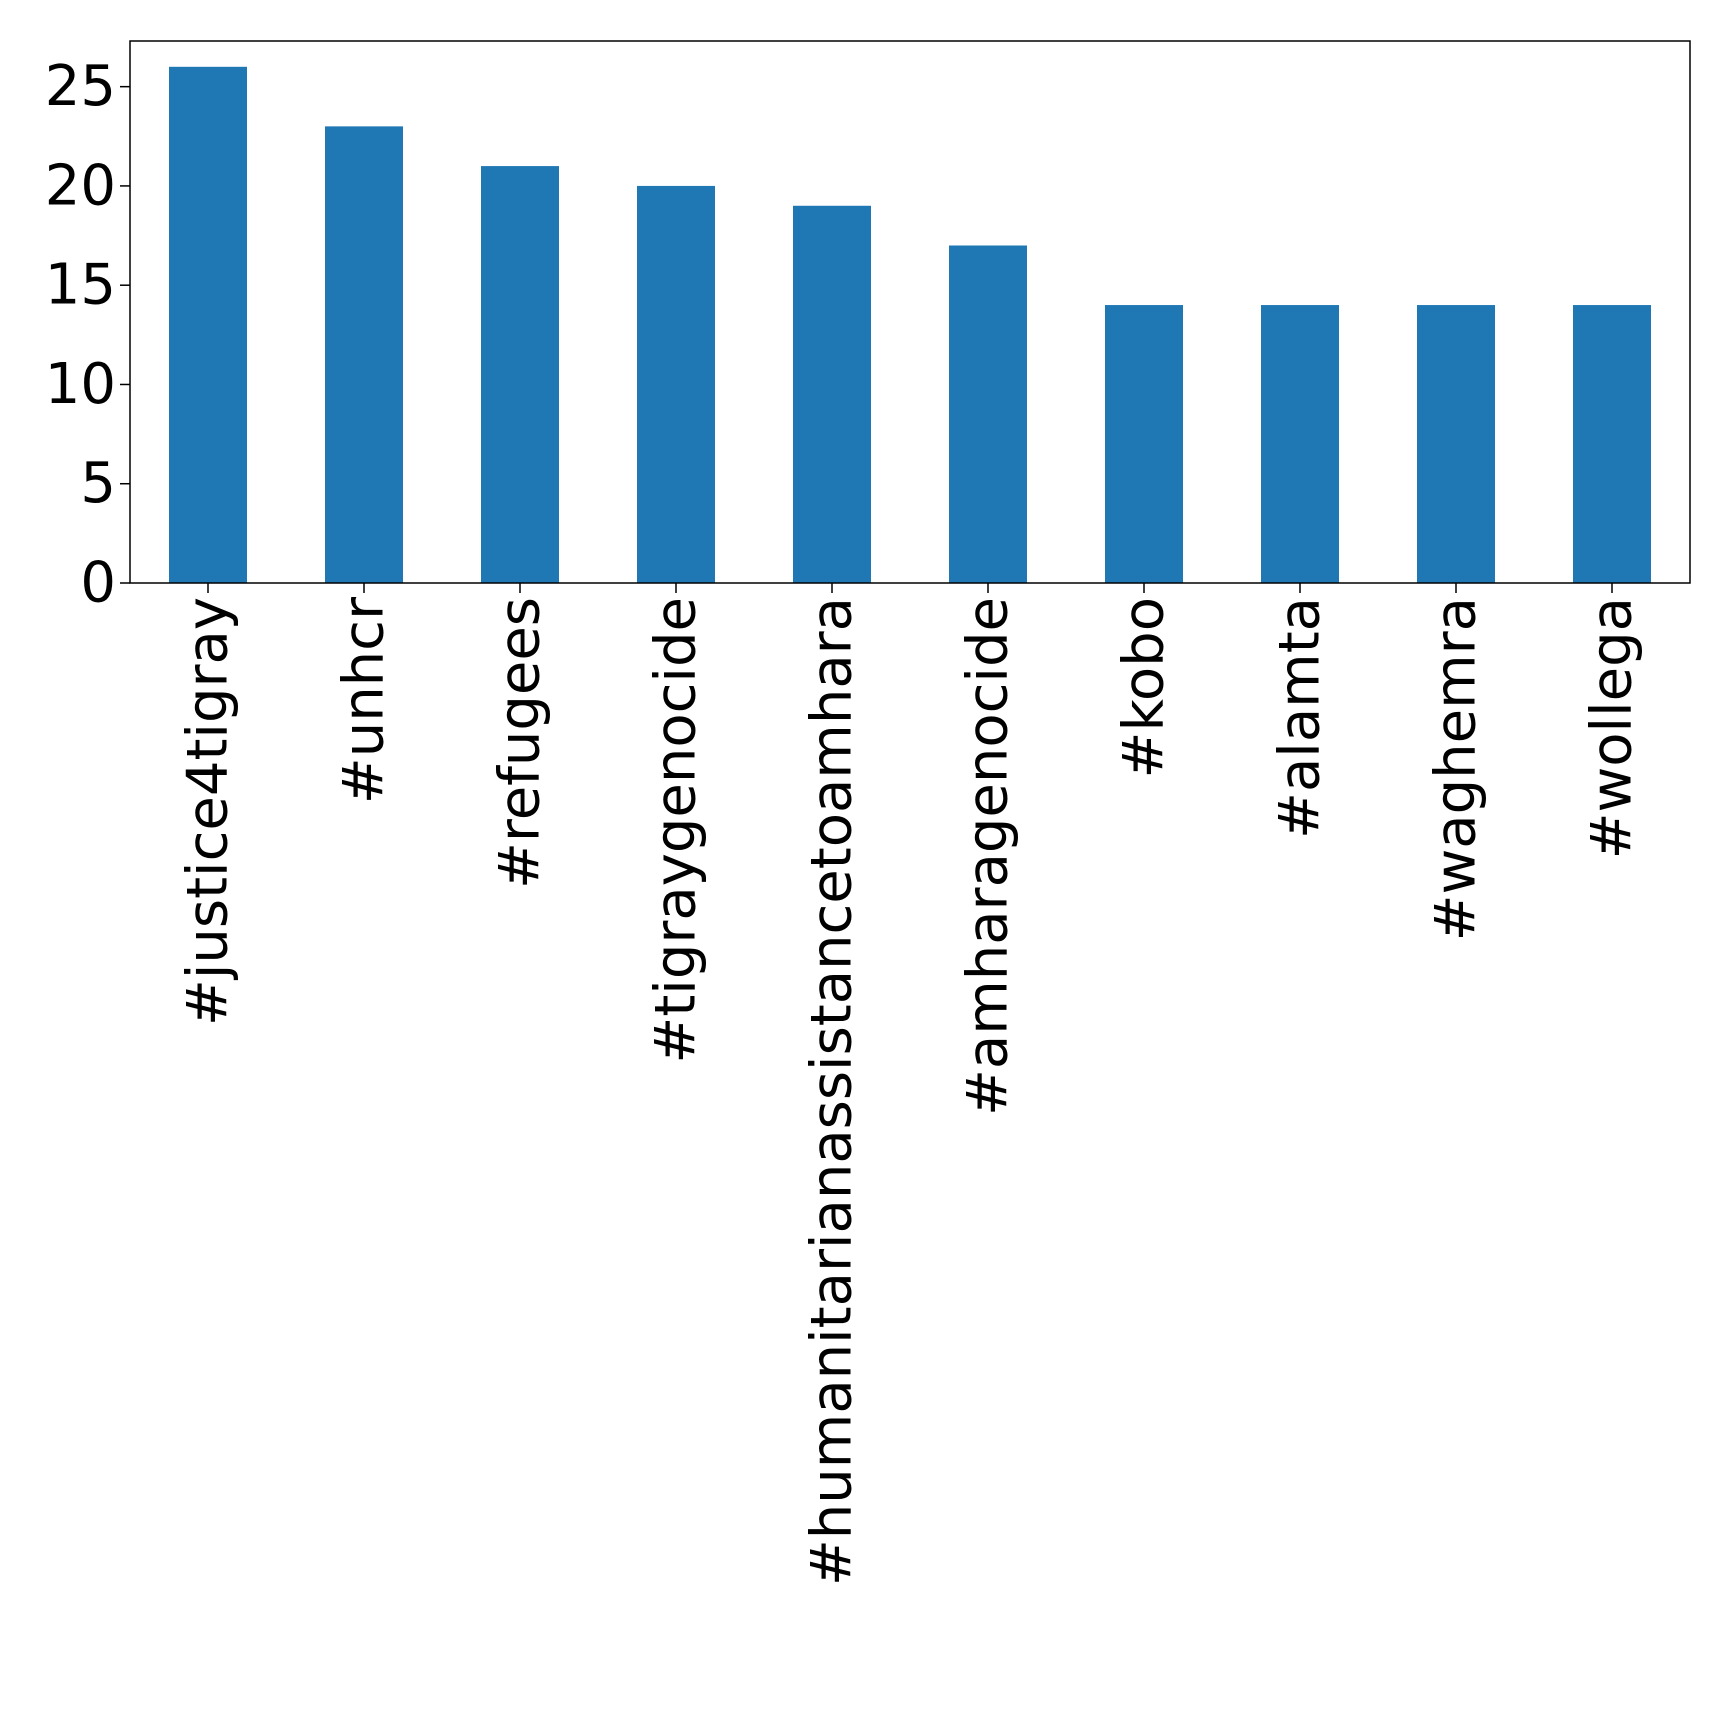 The width and height of the screenshot is (1719, 1735). Describe the element at coordinates (1456, 444) in the screenshot. I see `bar-waghemra` at that location.